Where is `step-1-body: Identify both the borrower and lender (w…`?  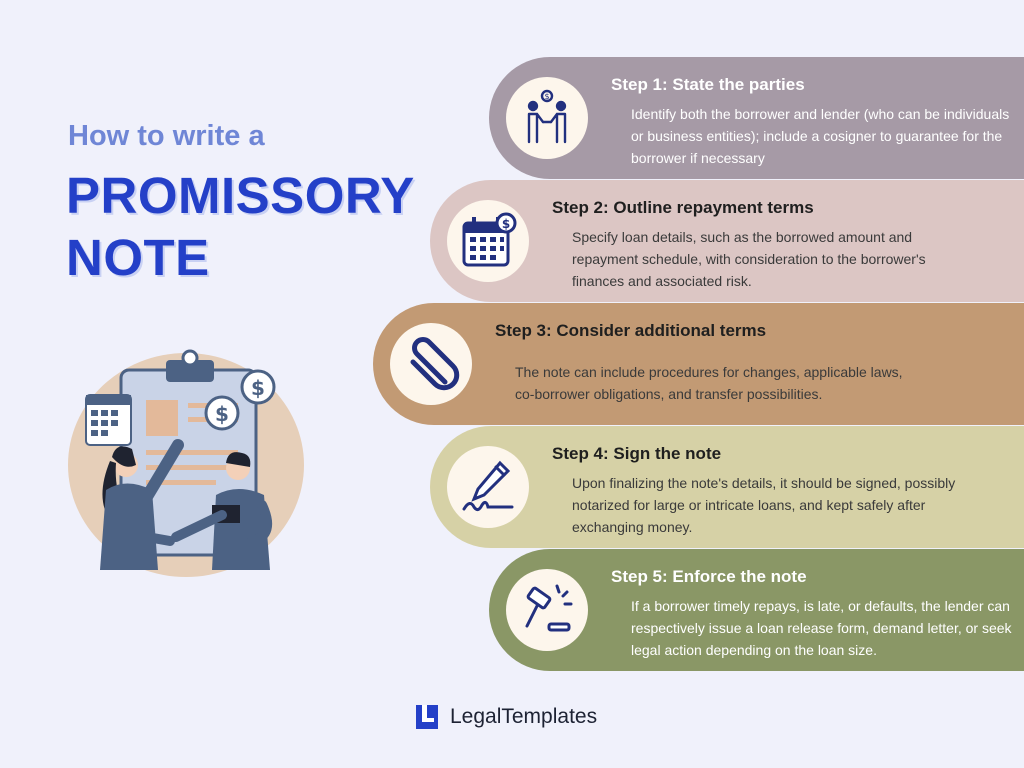
step-1-body: Identify both the borrower and lender (w… is located at coordinates (820, 136).